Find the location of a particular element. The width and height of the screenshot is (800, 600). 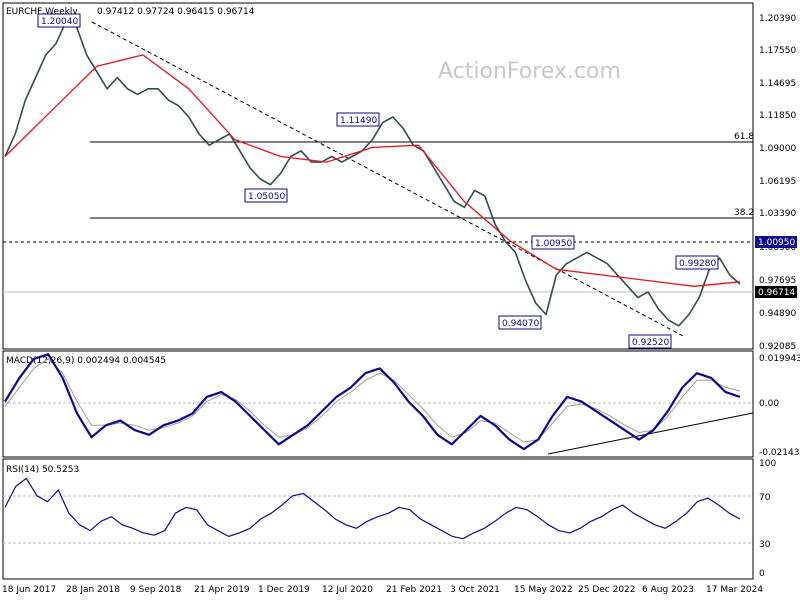

annotation-0-9407-label: 0.94070 is located at coordinates (520, 324).